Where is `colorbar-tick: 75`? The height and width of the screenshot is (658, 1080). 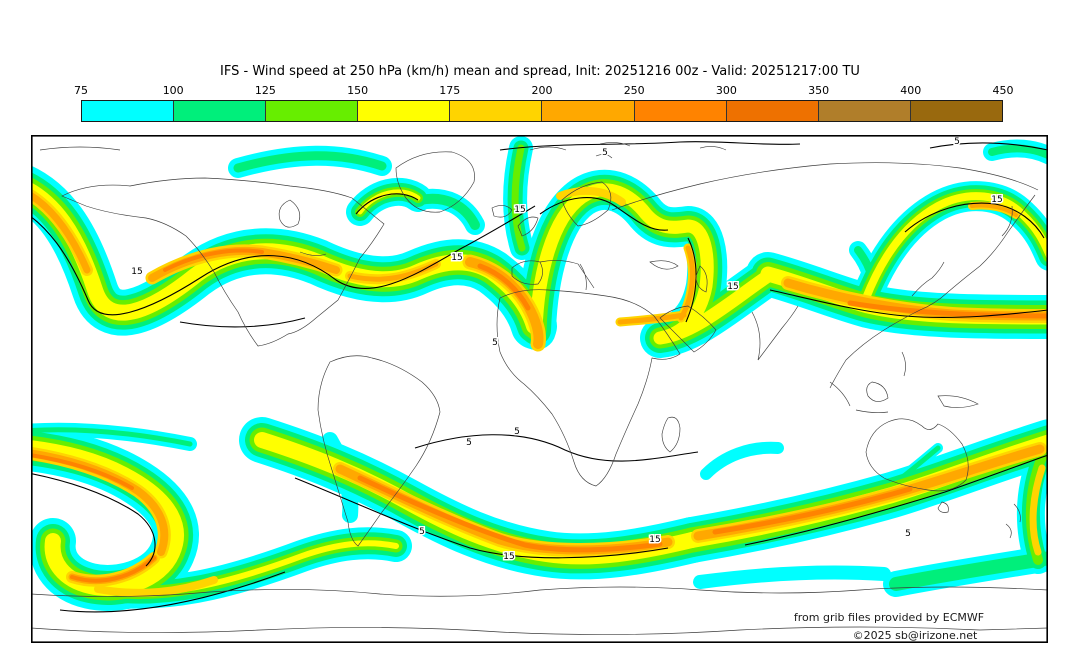
colorbar-tick: 75 is located at coordinates (81, 90).